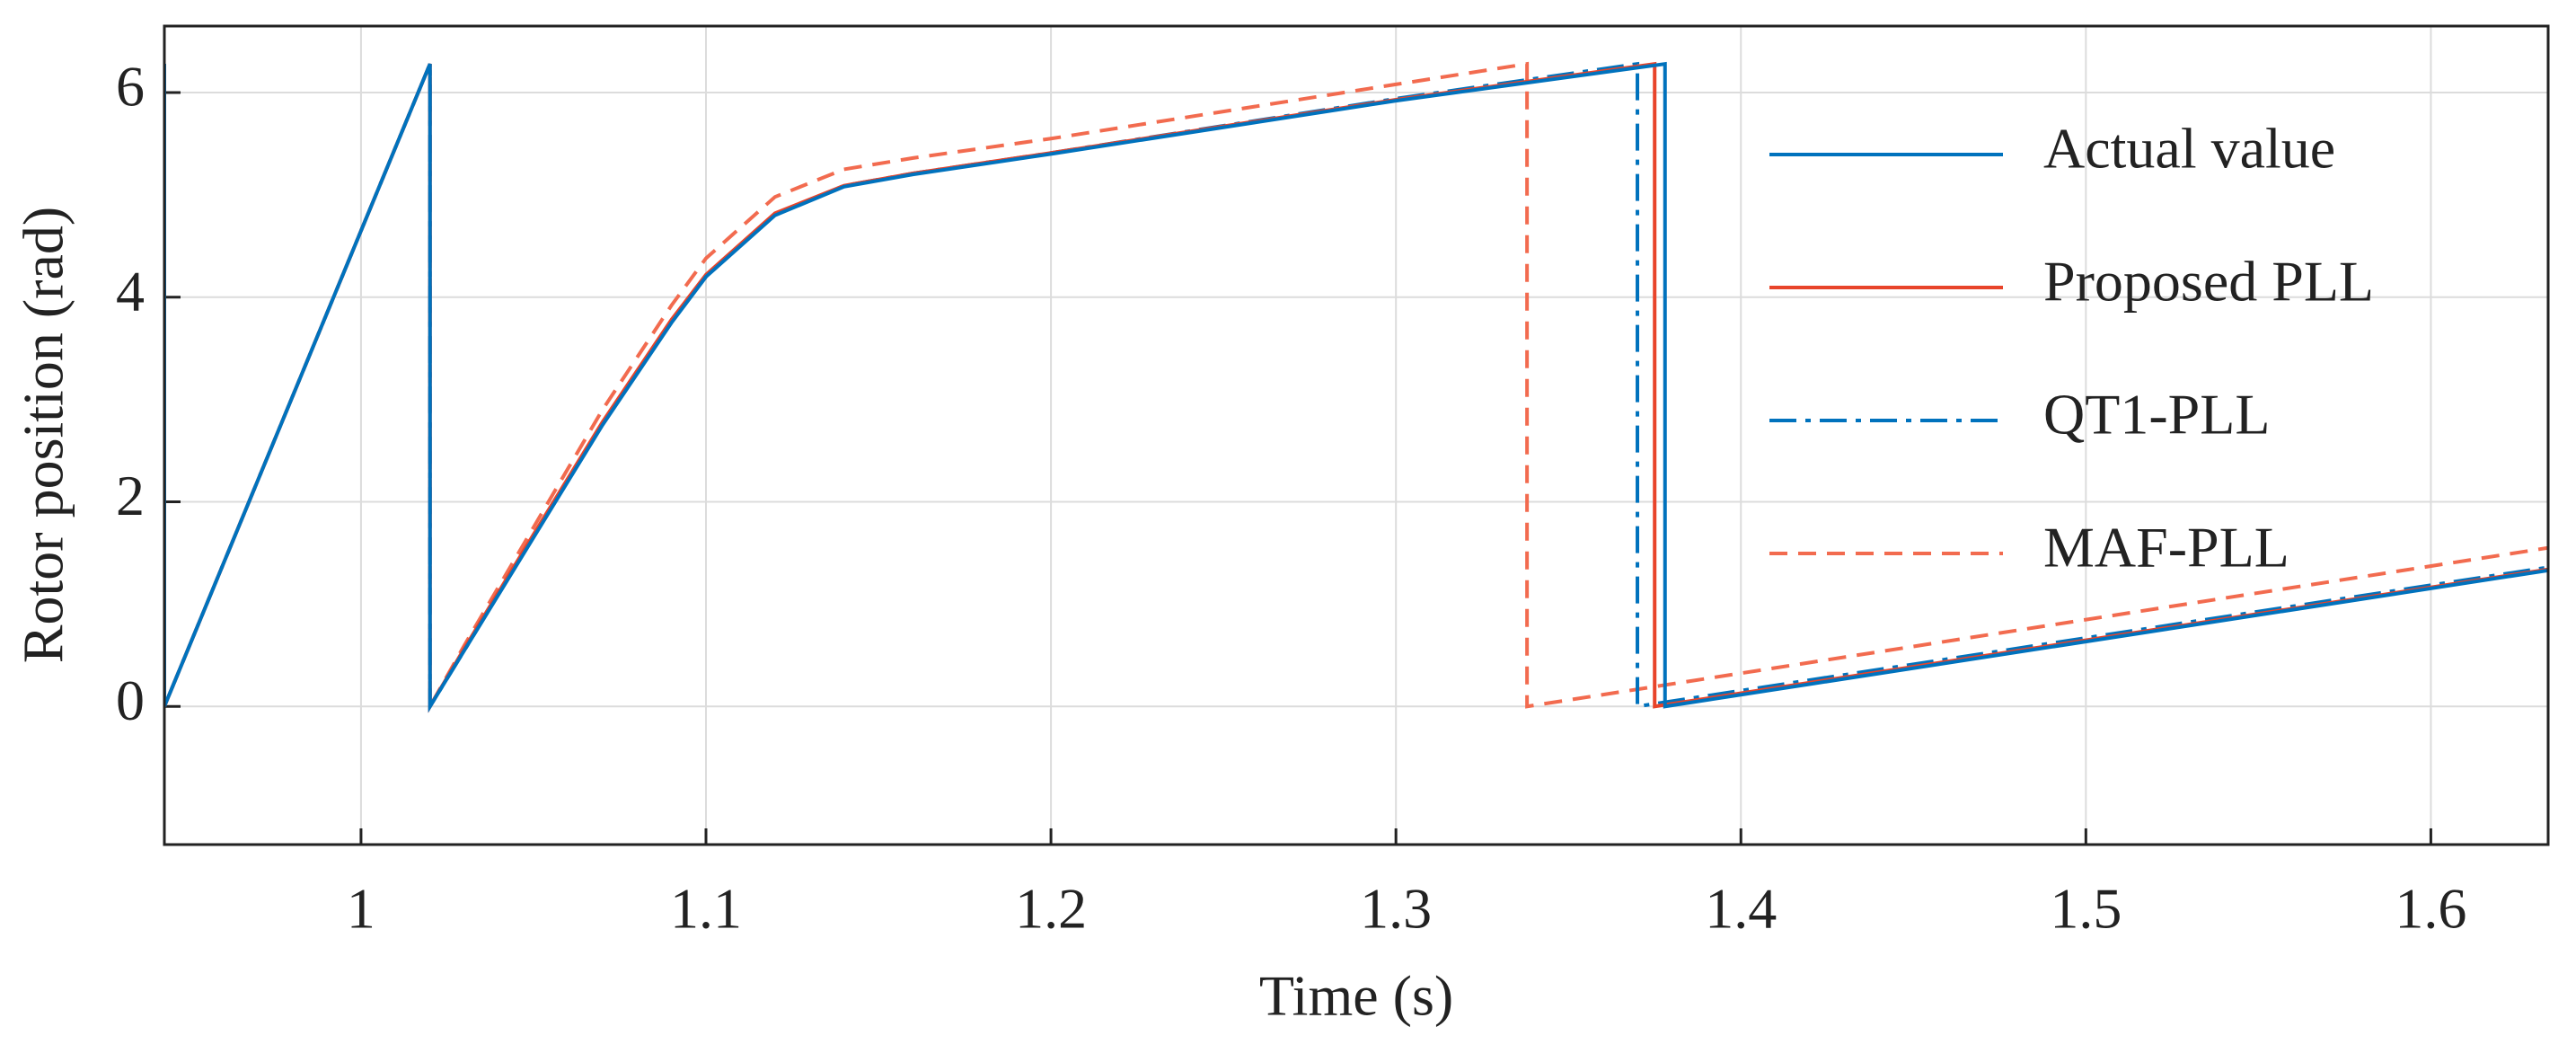 Image resolution: width=2576 pixels, height=1062 pixels. I want to click on x-tick-label: 1, so click(361, 909).